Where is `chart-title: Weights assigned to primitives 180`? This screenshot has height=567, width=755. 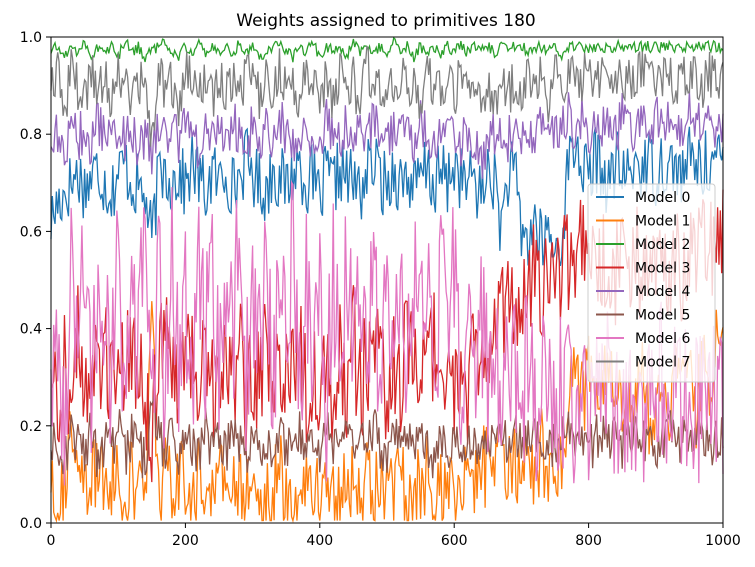
chart-title: Weights assigned to primitives 180 is located at coordinates (385, 21).